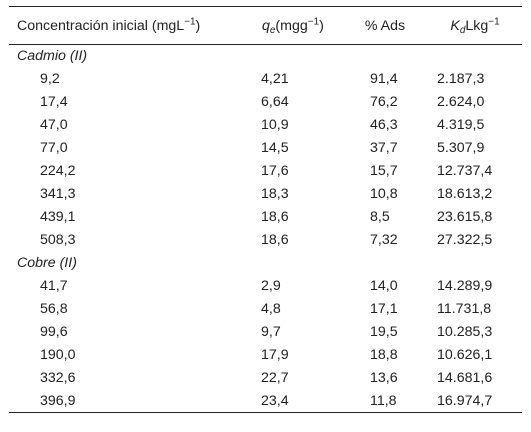 This screenshot has width=531, height=432. I want to click on cell-kd: 2.624,0, so click(461, 102).